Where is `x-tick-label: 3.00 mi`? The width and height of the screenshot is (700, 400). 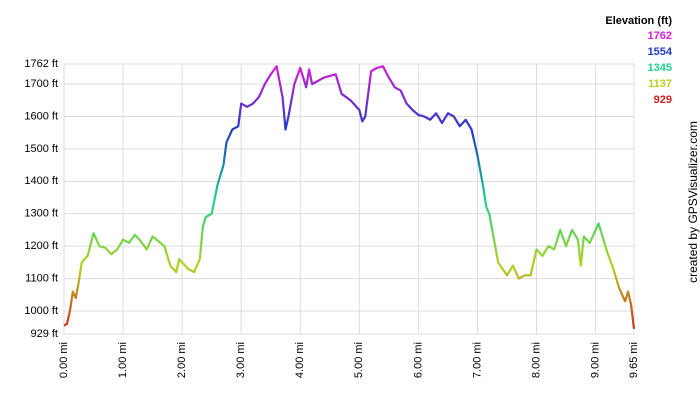
x-tick-label: 3.00 mi is located at coordinates (241, 360).